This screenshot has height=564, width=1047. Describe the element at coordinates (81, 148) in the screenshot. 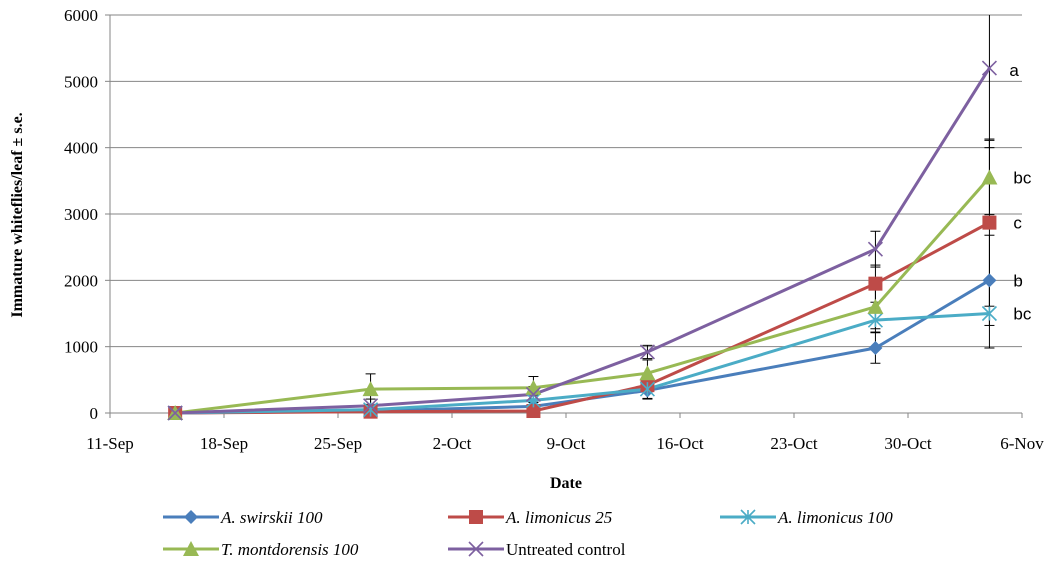

I see `y-tick-label: 4000` at that location.